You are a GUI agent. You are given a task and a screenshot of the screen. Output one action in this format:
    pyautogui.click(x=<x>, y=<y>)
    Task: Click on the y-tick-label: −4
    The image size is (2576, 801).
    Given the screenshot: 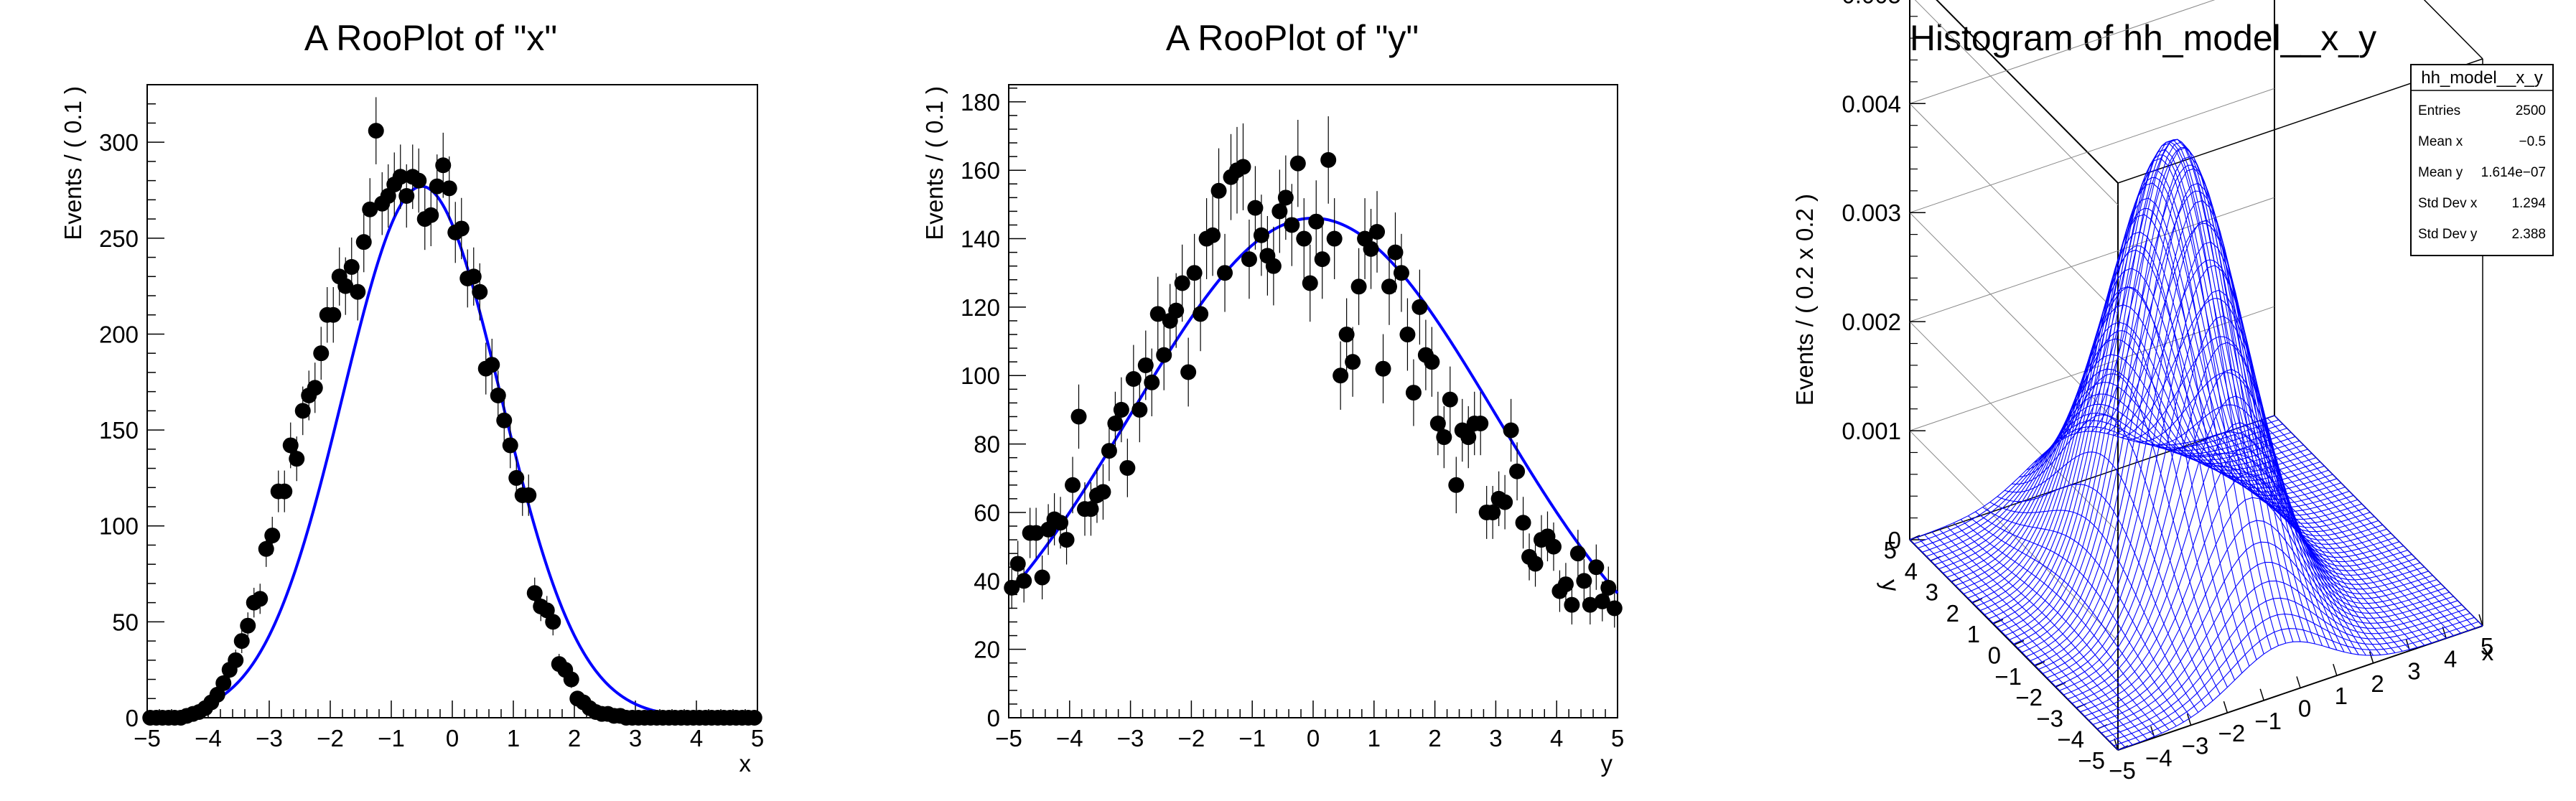 What is the action you would take?
    pyautogui.click(x=2070, y=739)
    